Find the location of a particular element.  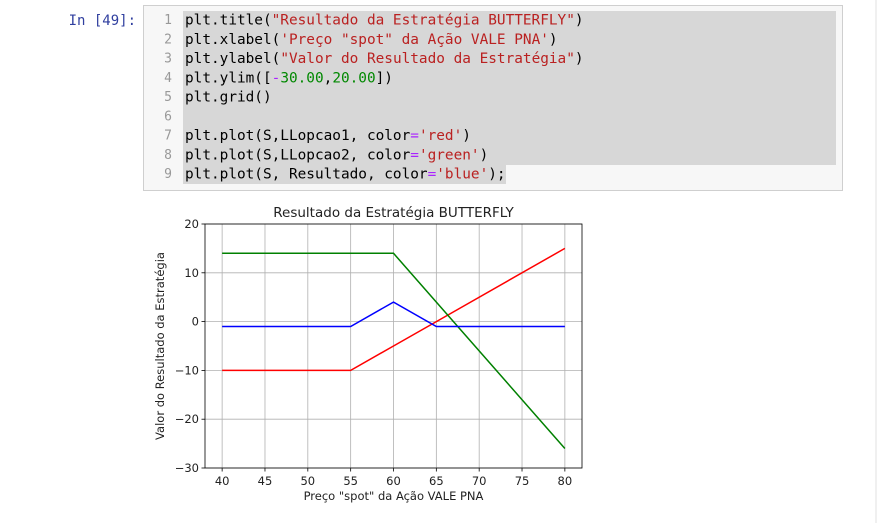

line-number: 7 is located at coordinates (168, 136).